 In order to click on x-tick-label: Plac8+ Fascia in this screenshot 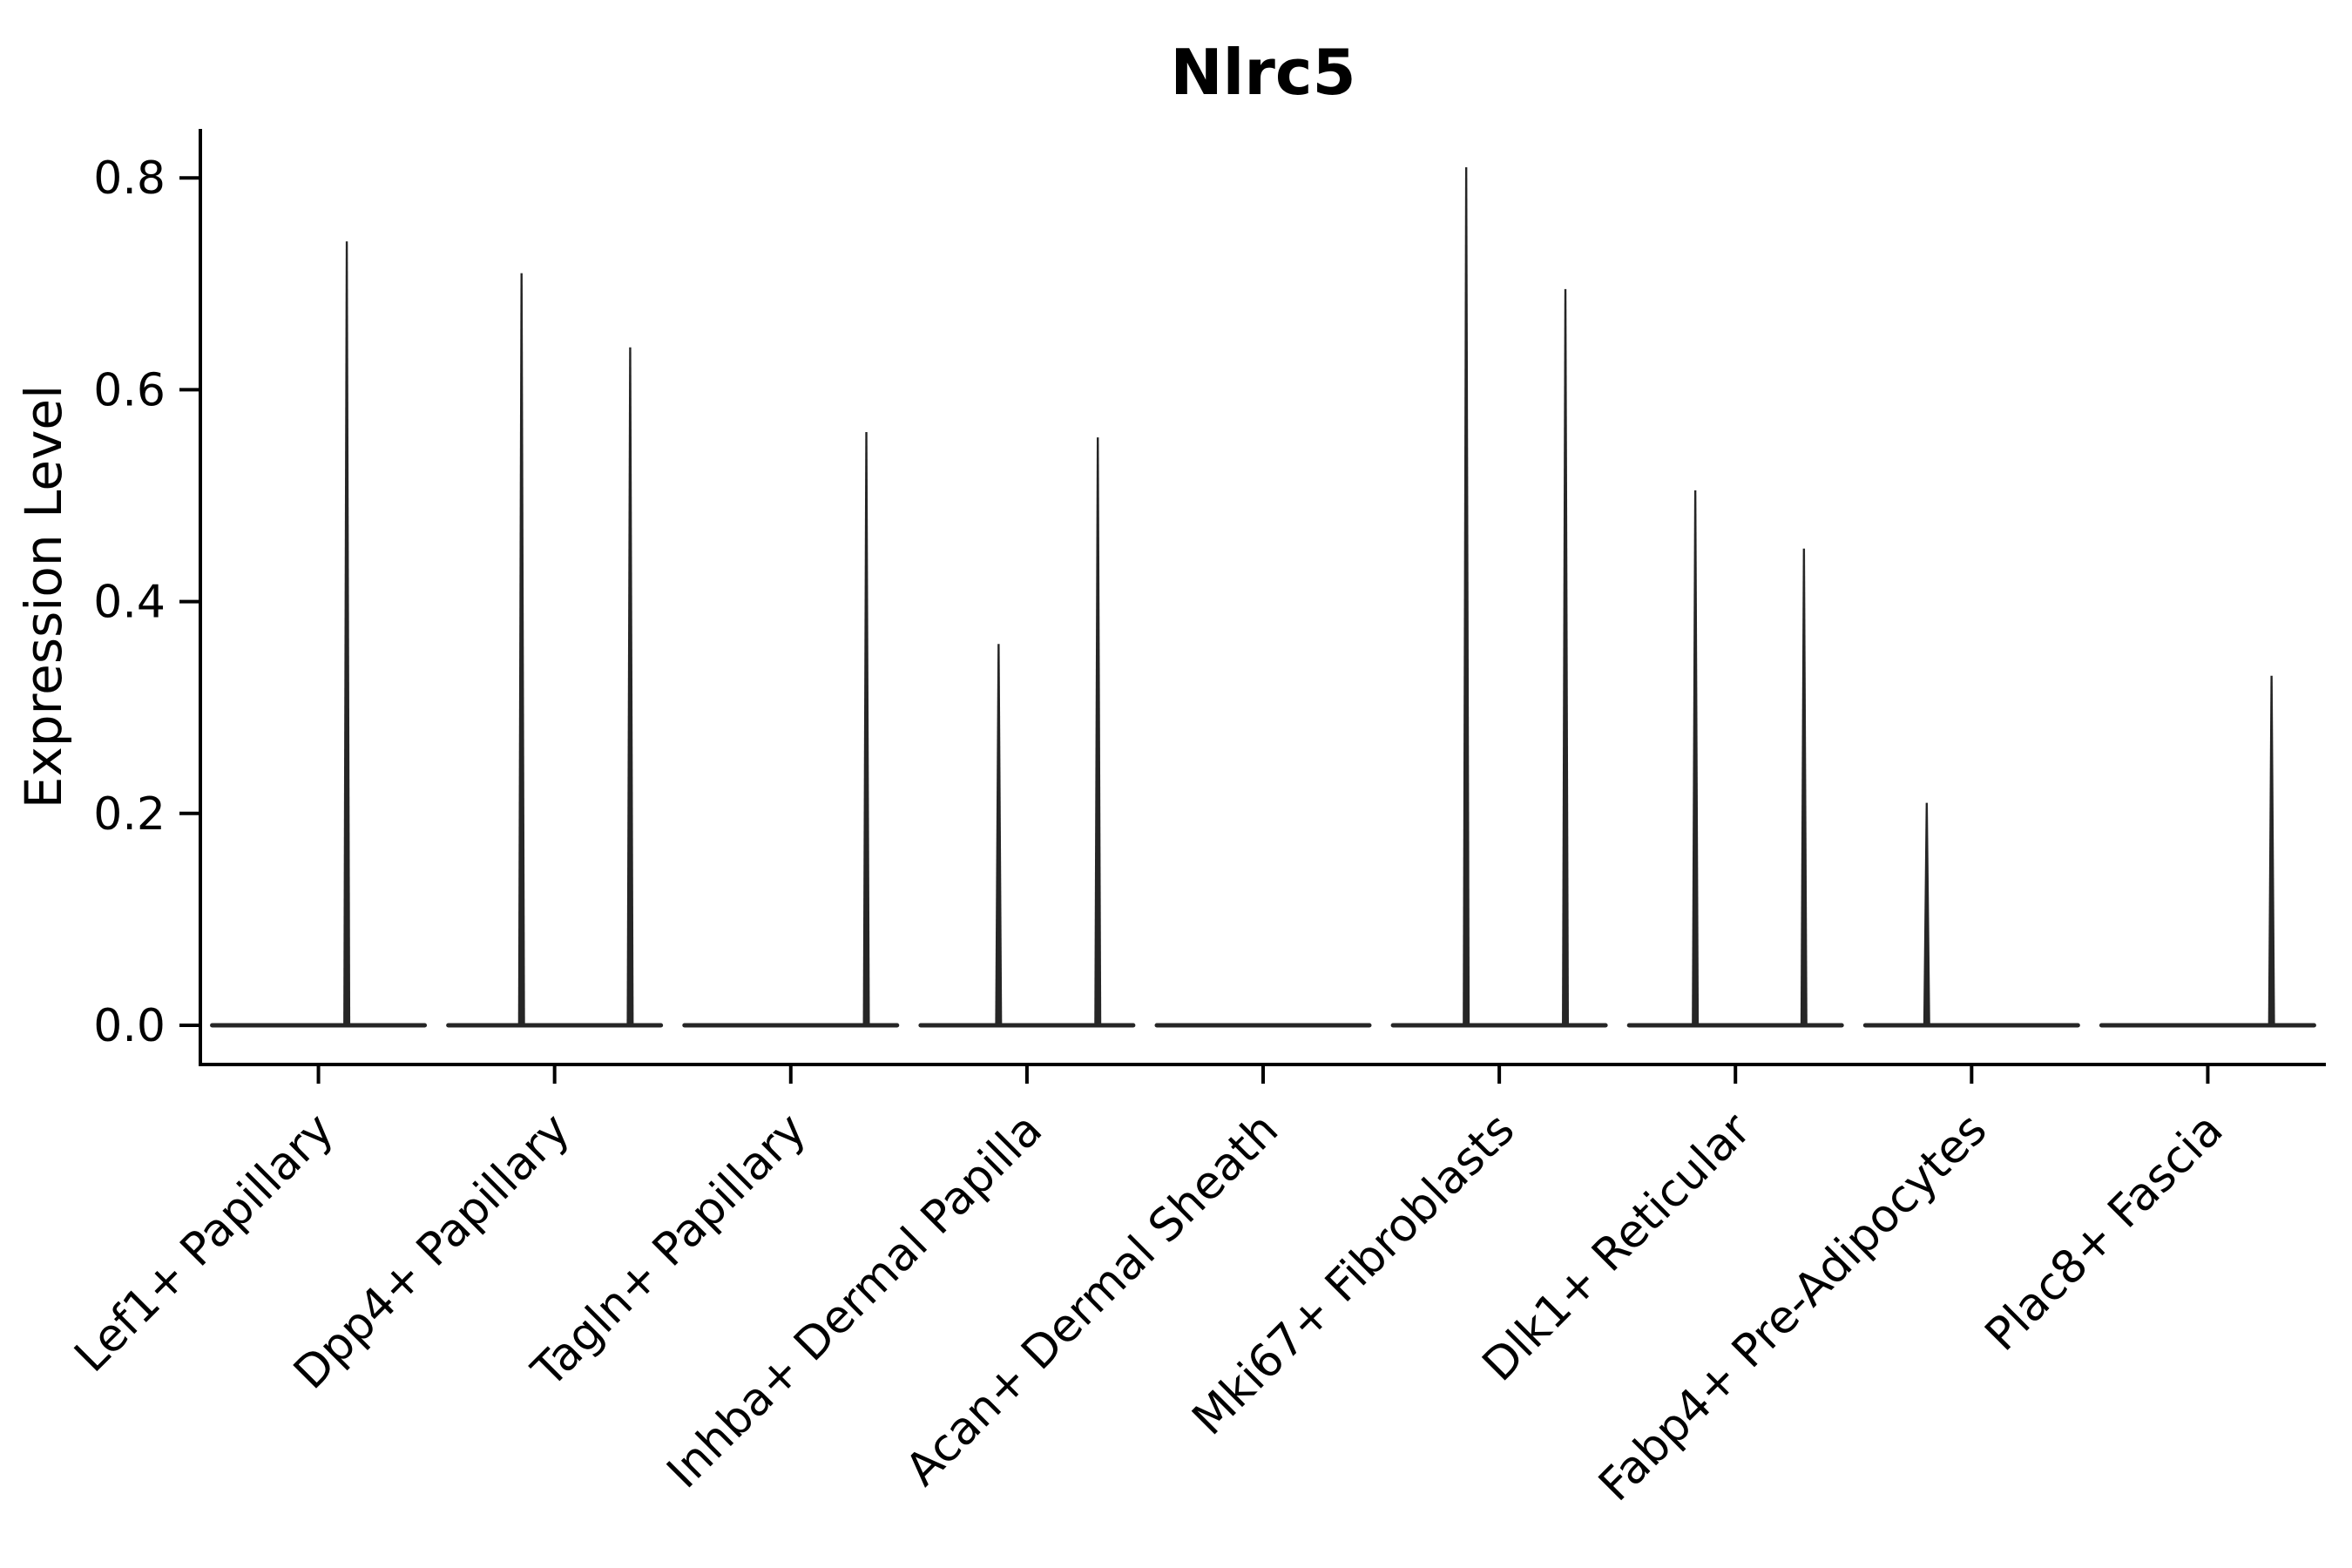, I will do `click(2105, 1233)`.